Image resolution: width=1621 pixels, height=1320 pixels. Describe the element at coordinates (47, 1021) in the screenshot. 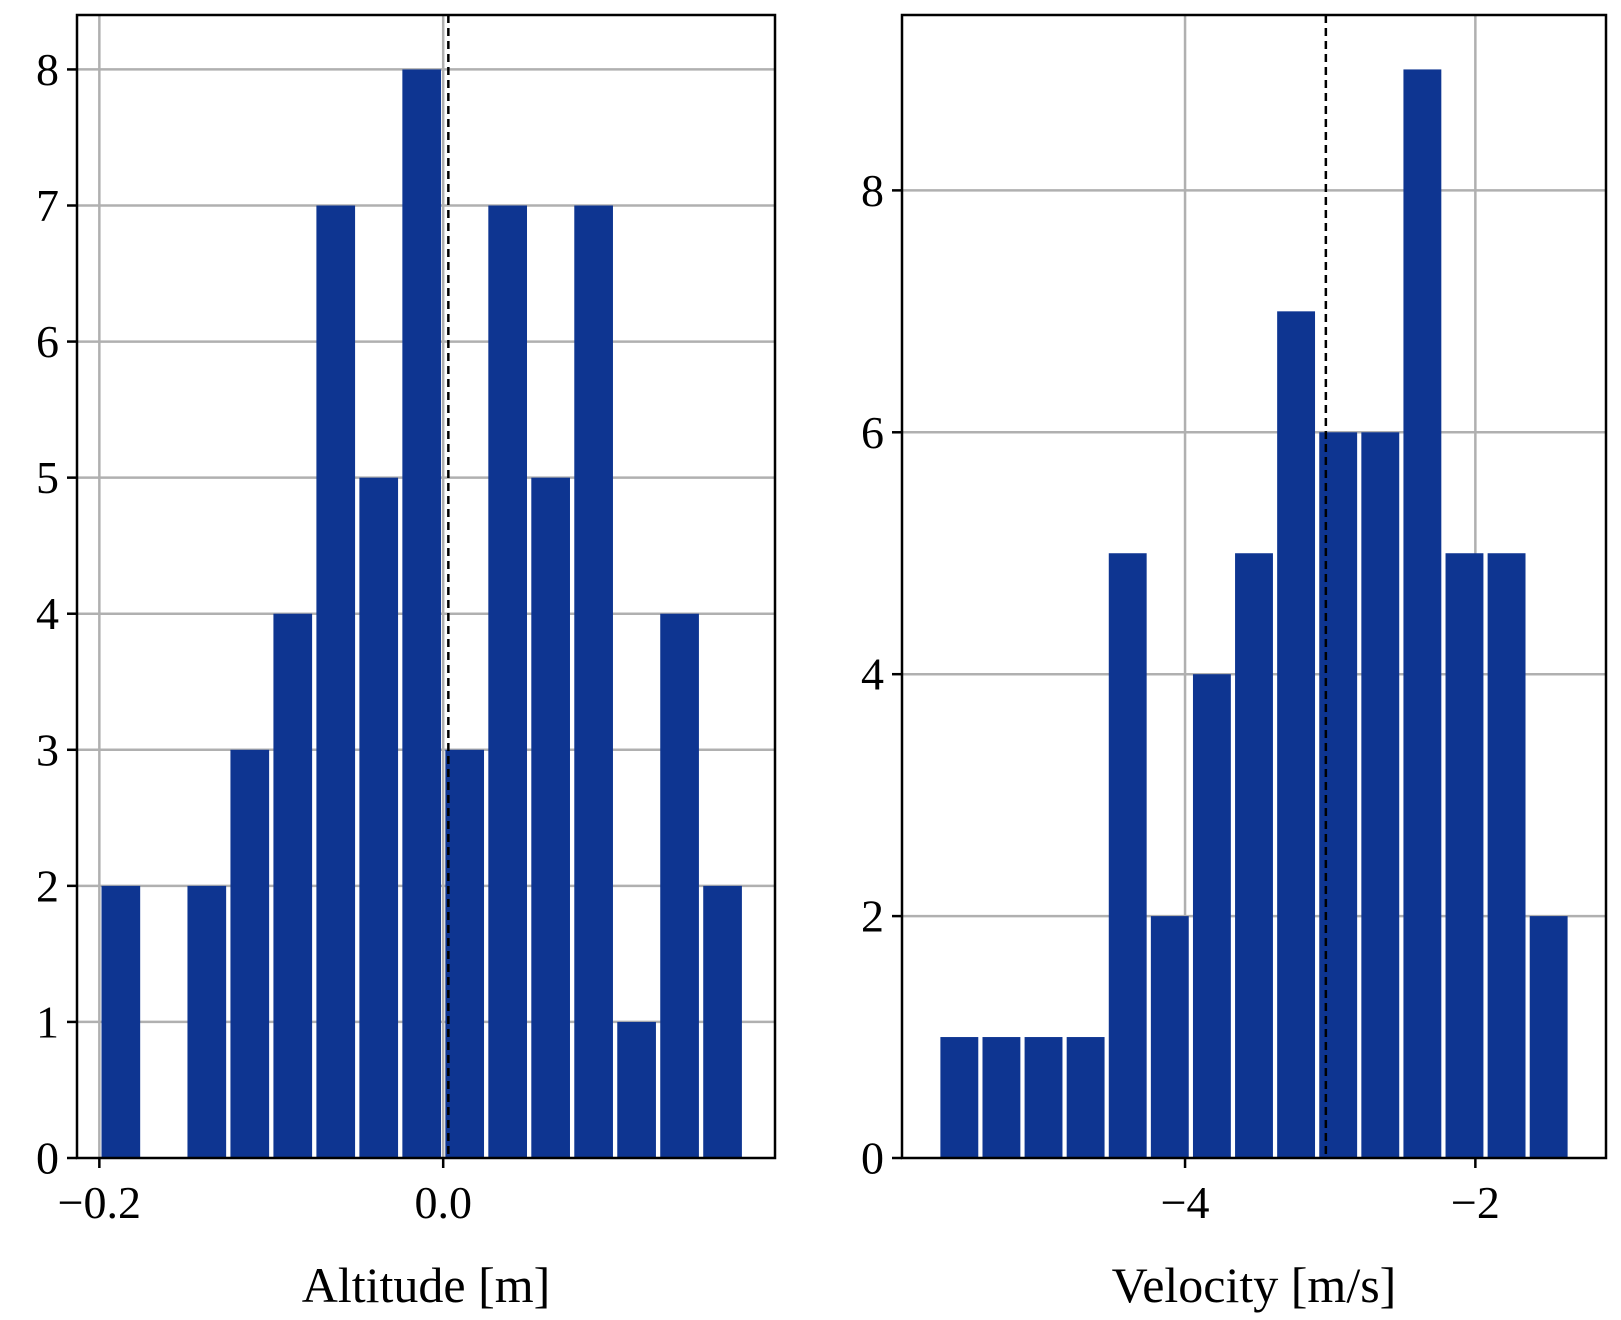

I see `y-tick-label: 1` at that location.